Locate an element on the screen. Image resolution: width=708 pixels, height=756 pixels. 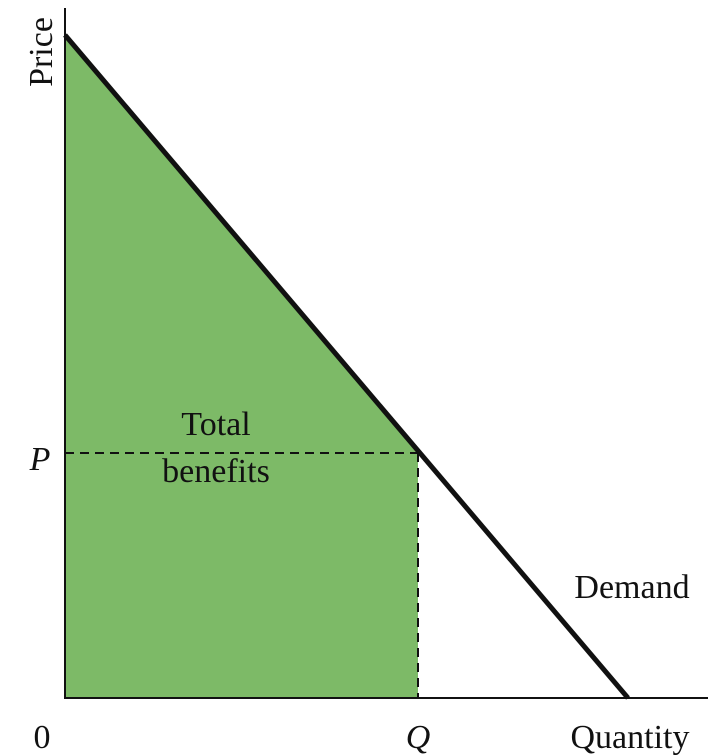
quantity-label: Q is located at coordinates (418, 737).